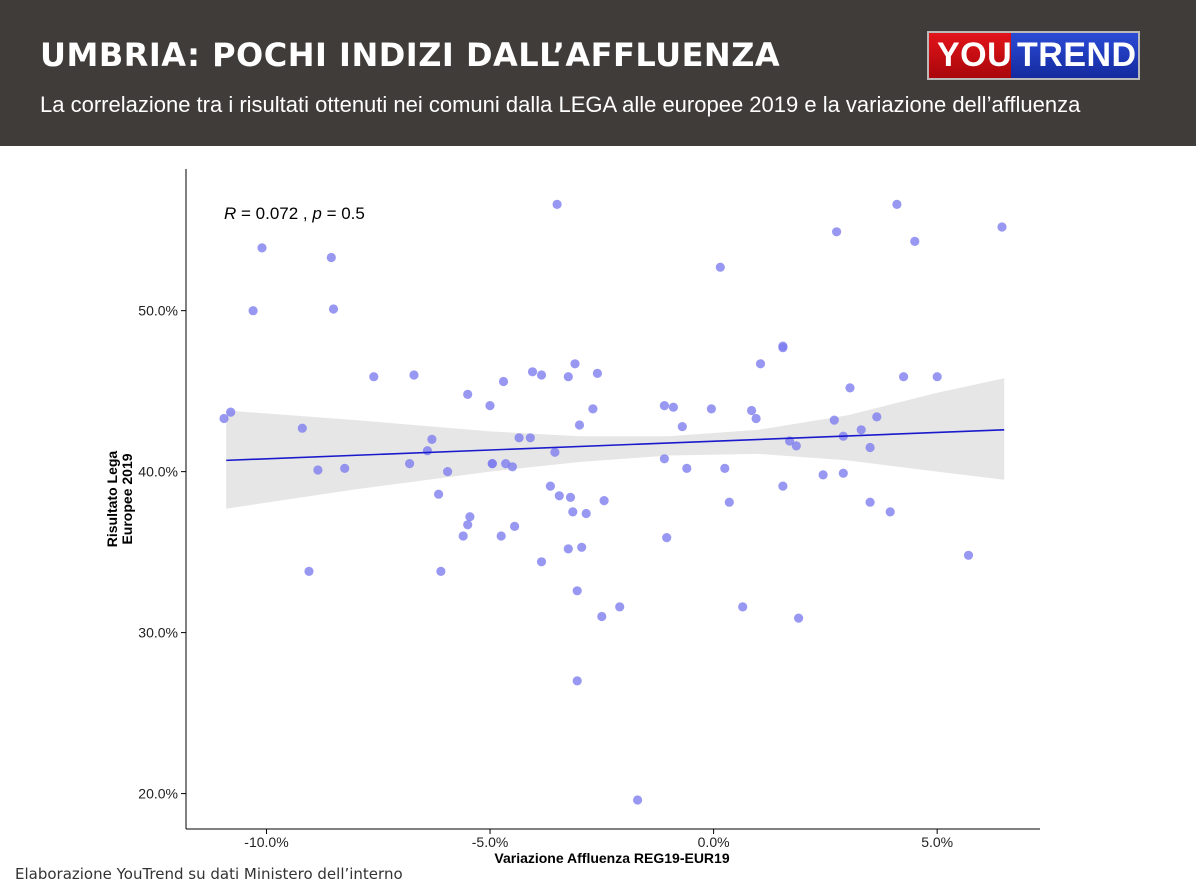 The image size is (1196, 894). Describe the element at coordinates (158, 794) in the screenshot. I see `y-tick-label: 20.0%` at that location.